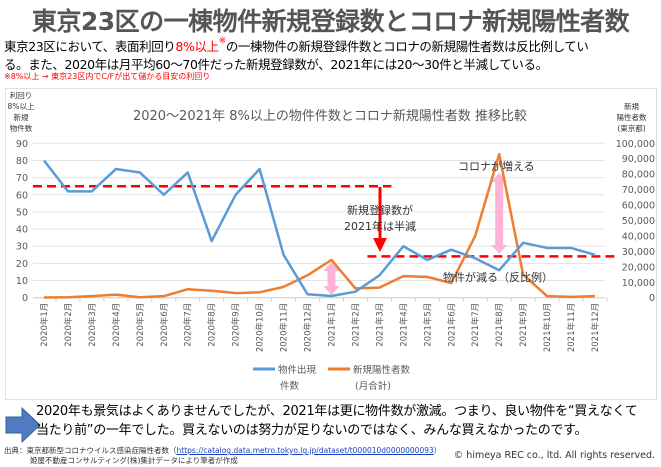  I want to click on x-tick-label: 2020年6月, so click(164, 325).